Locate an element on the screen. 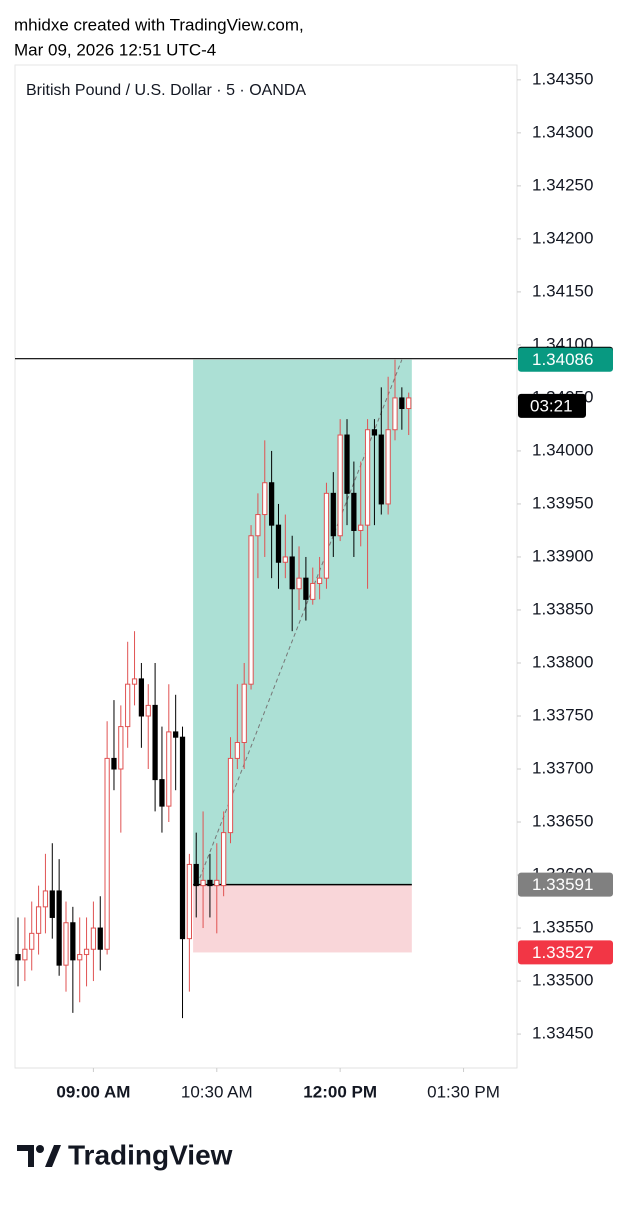 This screenshot has height=1205, width=634. y-tick-label: 1.33900 is located at coordinates (562, 555).